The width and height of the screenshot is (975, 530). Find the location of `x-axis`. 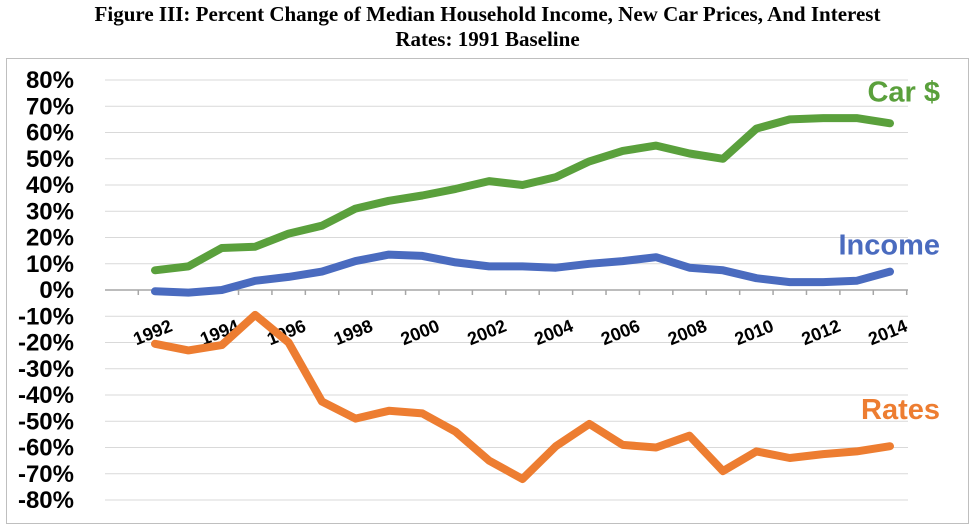

x-axis is located at coordinates (506, 292).